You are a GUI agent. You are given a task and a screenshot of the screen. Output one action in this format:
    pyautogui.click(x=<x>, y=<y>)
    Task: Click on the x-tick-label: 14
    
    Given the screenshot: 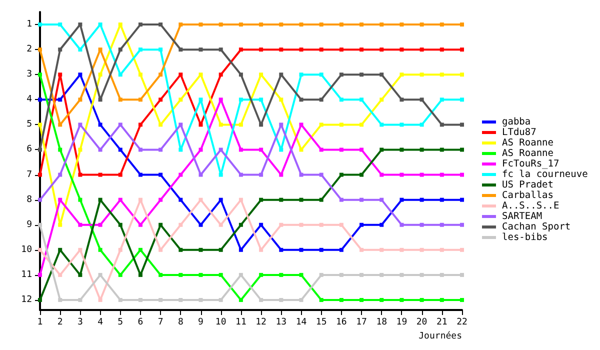 What is the action you would take?
    pyautogui.click(x=301, y=323)
    